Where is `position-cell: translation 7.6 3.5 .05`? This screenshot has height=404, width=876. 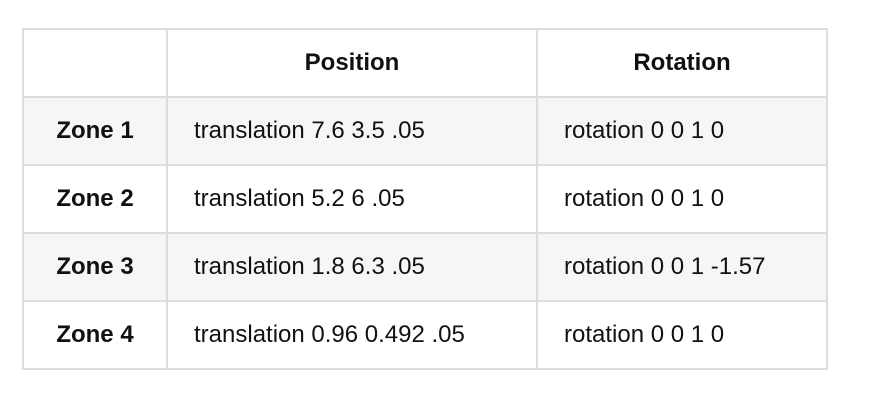 position-cell: translation 7.6 3.5 .05 is located at coordinates (352, 131).